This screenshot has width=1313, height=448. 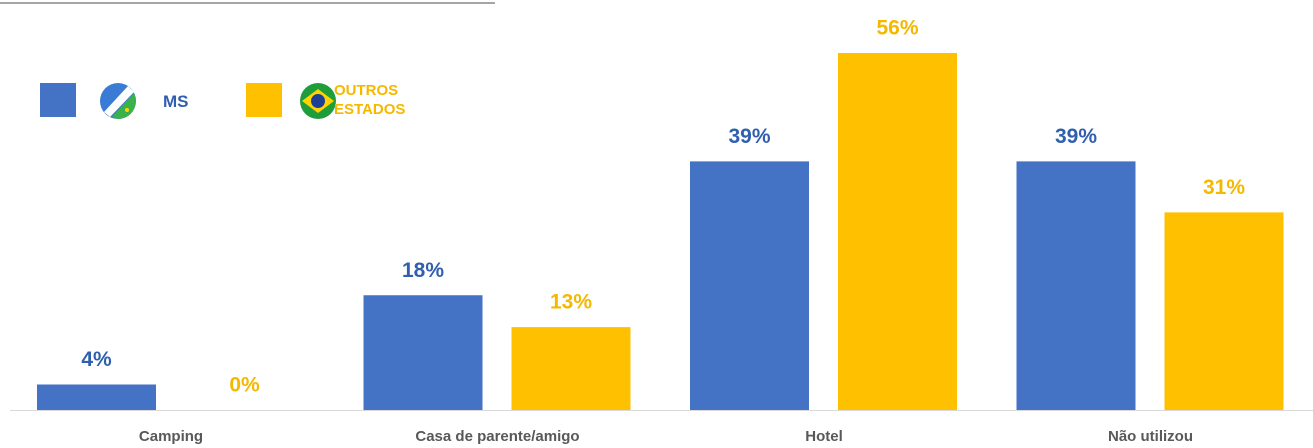 What do you see at coordinates (497, 436) in the screenshot?
I see `x-tick-label: Casa de parente/amigo` at bounding box center [497, 436].